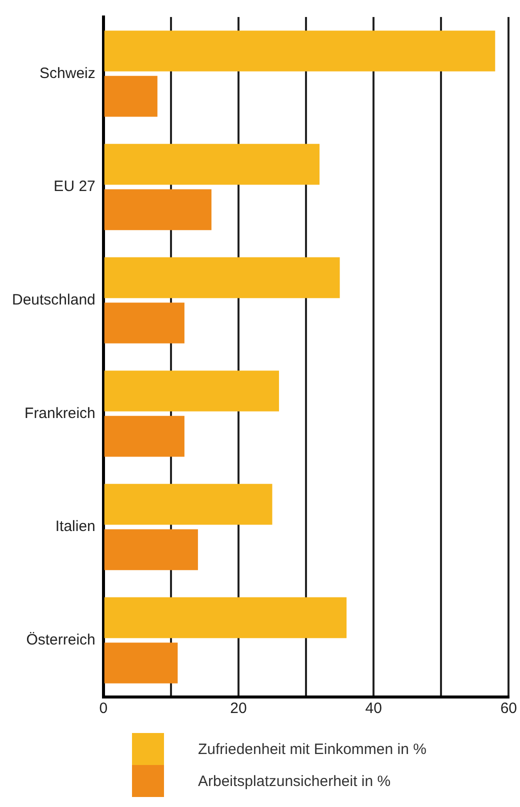  What do you see at coordinates (312, 749) in the screenshot?
I see `legend-label: Zufriedenheit mit Einkommen in %` at bounding box center [312, 749].